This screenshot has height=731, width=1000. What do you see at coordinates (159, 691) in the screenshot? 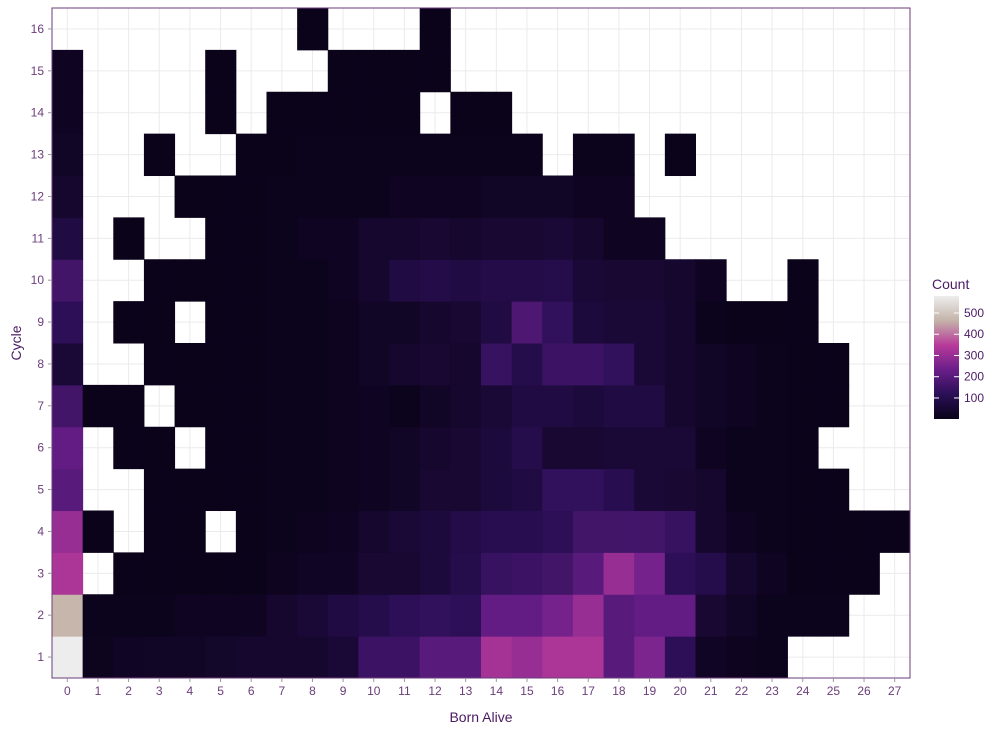
I see `x-tick-label: 3` at bounding box center [159, 691].